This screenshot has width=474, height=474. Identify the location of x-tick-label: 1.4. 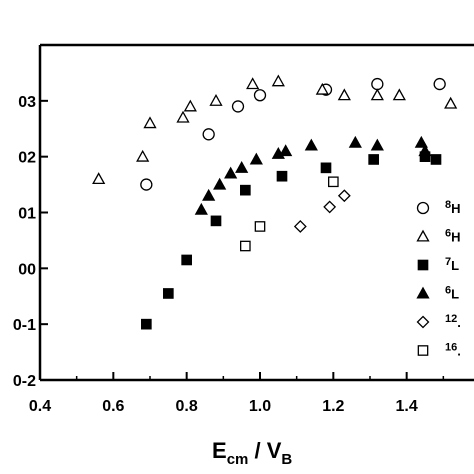
(407, 406).